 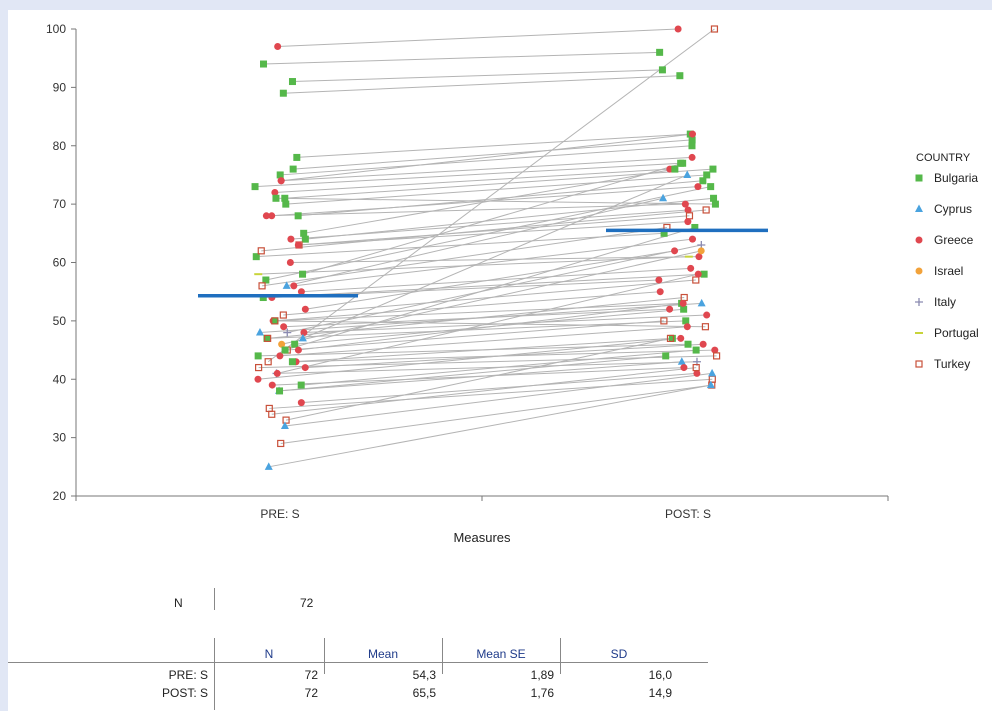 I want to click on table-cell: 65,5, so click(x=424, y=693).